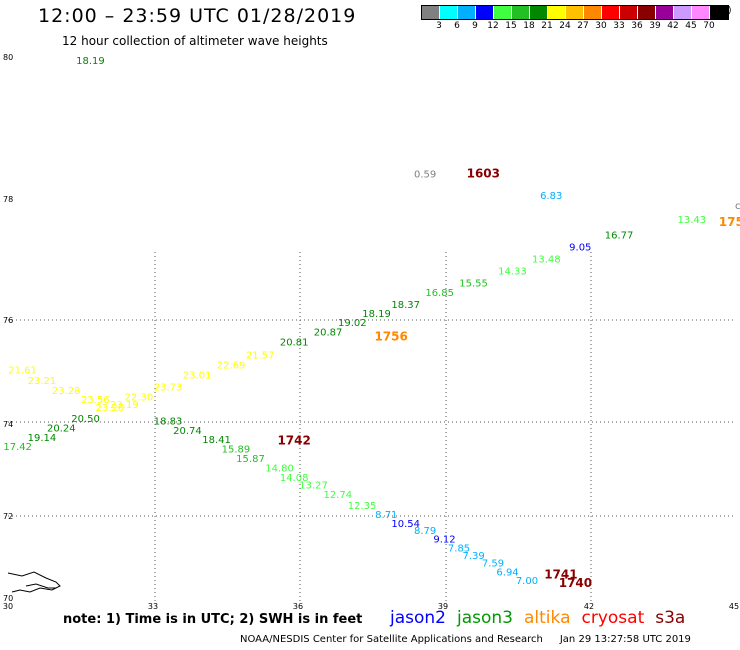 The image size is (740, 650). What do you see at coordinates (444, 540) in the screenshot?
I see `wave-height-value: 9.12` at bounding box center [444, 540].